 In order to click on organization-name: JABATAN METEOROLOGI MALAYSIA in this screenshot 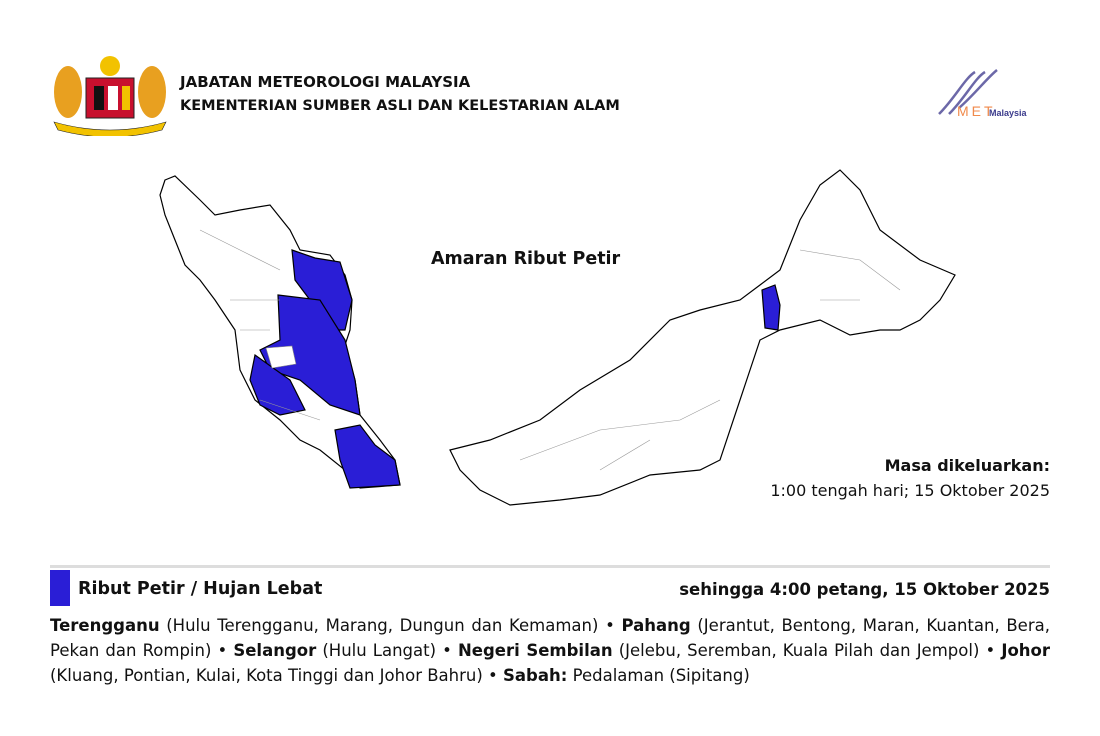, I will do `click(325, 82)`.